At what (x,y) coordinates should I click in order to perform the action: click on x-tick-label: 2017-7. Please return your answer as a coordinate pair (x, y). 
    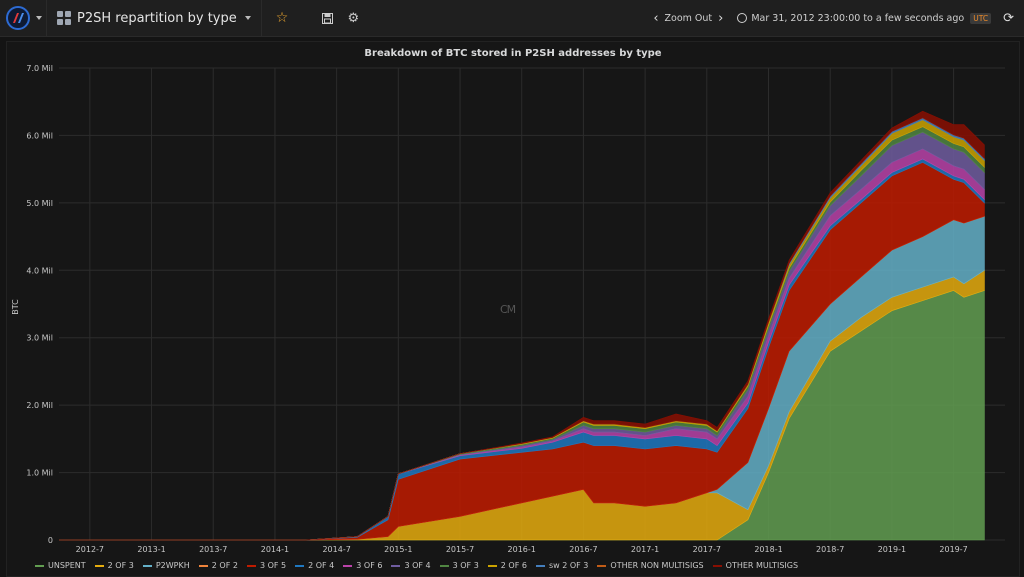
    Looking at the image, I should click on (707, 549).